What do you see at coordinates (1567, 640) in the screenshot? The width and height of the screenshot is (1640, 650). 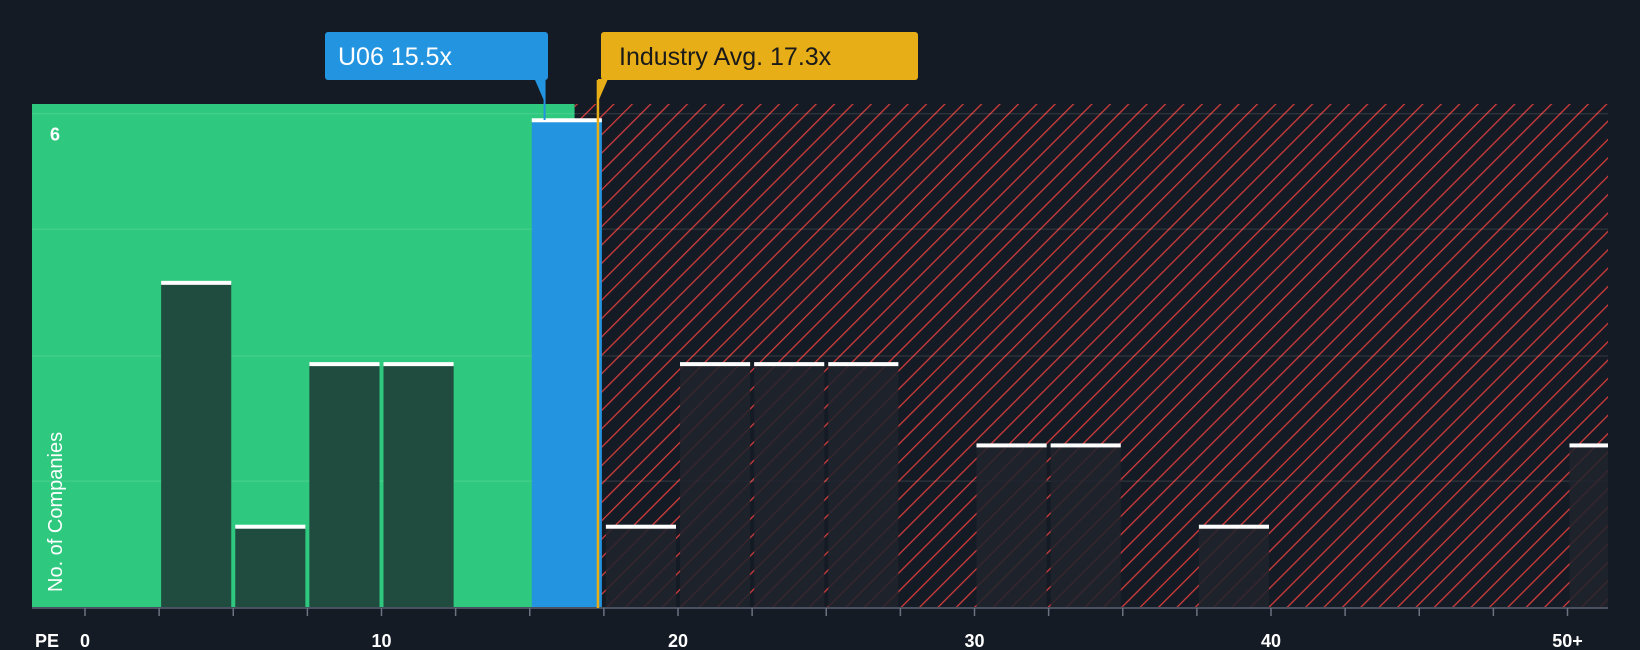 I see `x-tick-label: 50+` at bounding box center [1567, 640].